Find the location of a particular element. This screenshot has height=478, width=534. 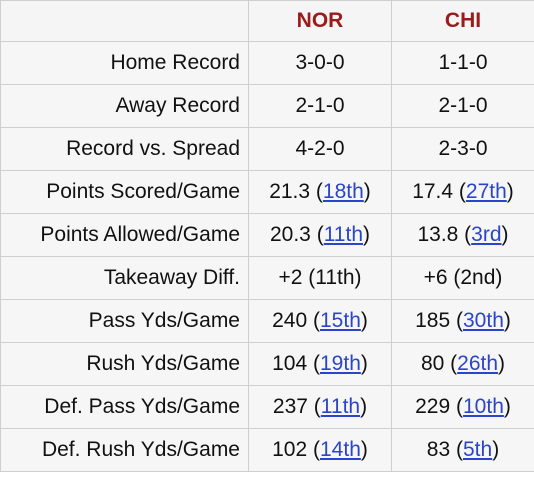

nor-value-cell: 240 (15th) is located at coordinates (320, 321).